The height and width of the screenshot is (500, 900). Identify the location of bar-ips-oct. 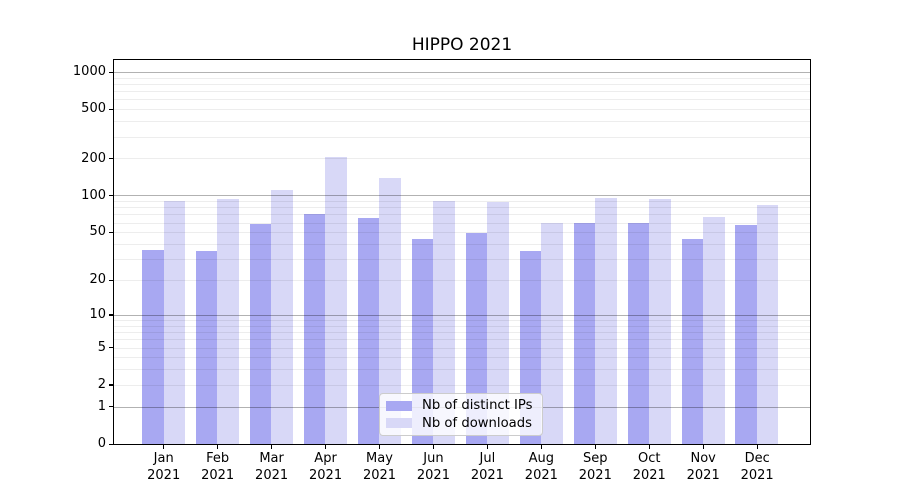
(638, 333).